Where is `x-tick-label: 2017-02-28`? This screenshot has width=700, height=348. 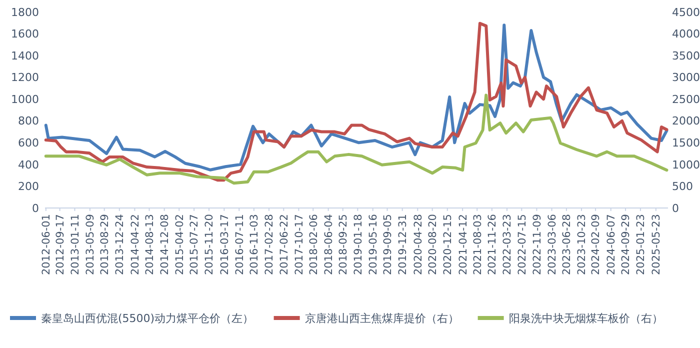
x-tick-label: 2017-02-28 is located at coordinates (270, 245).